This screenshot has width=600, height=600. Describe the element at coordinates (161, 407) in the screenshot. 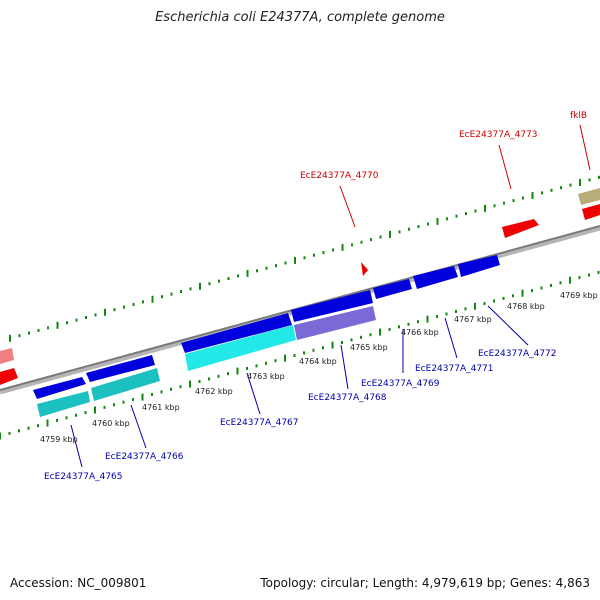

I see `kbp-label: 4761 kbp` at that location.